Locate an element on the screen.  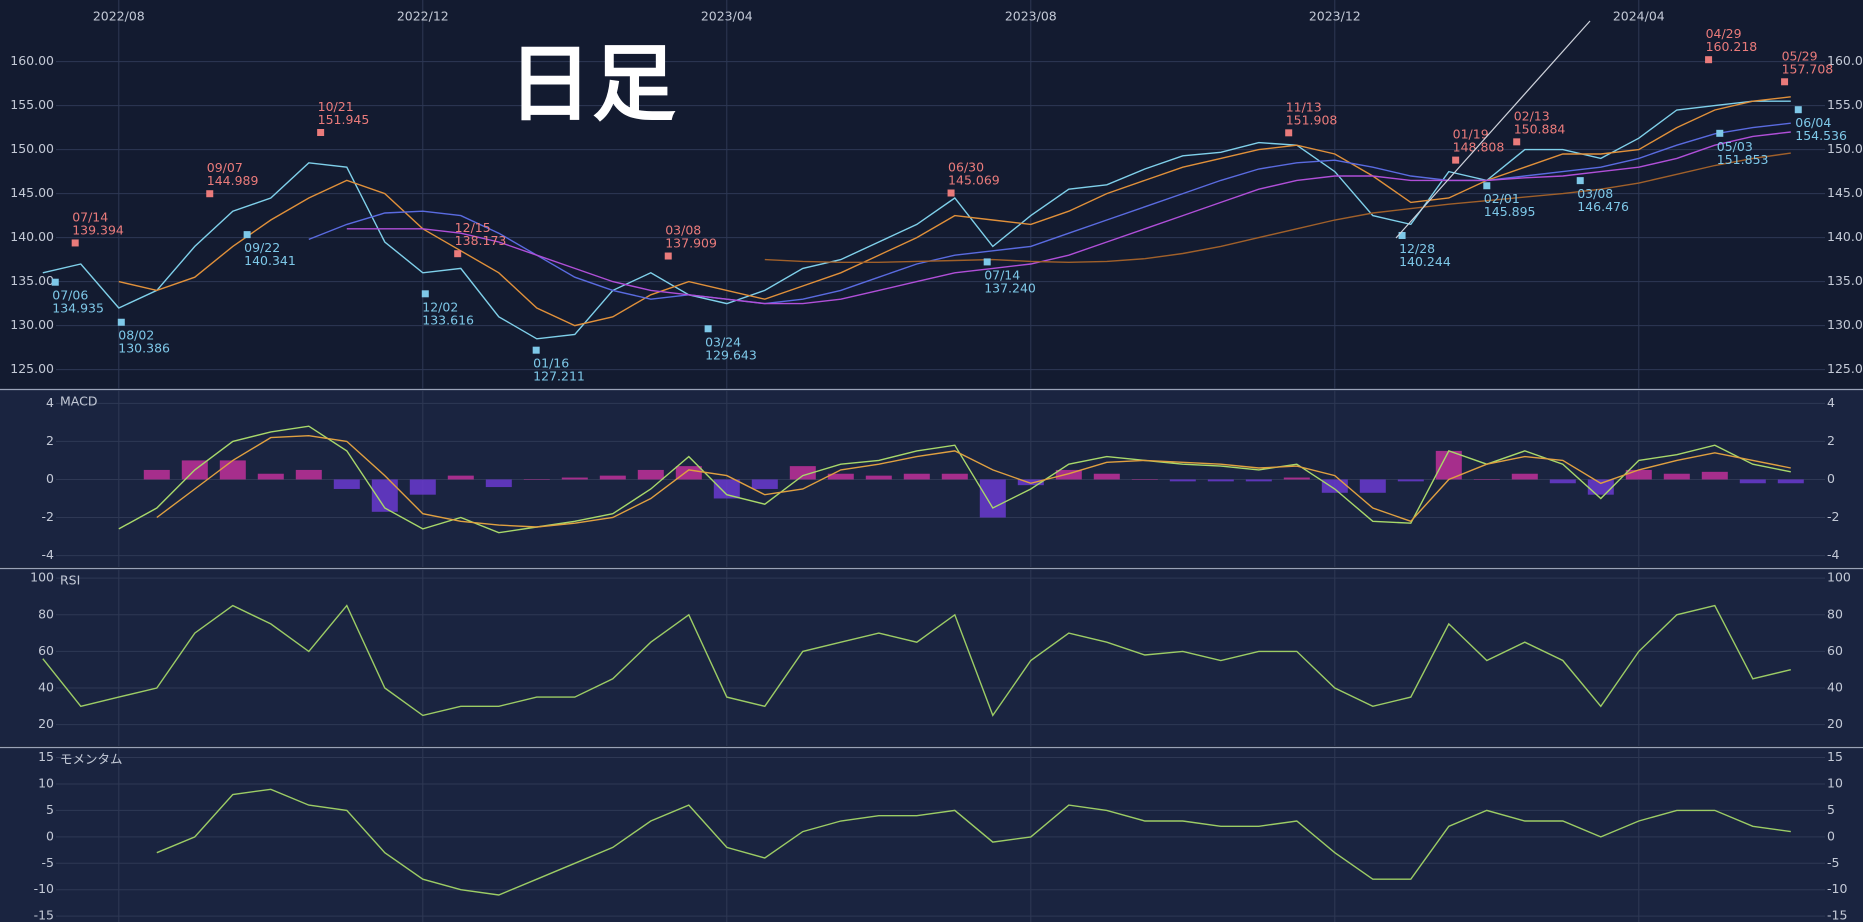
y-tick-label: 125.00 is located at coordinates (32, 368).